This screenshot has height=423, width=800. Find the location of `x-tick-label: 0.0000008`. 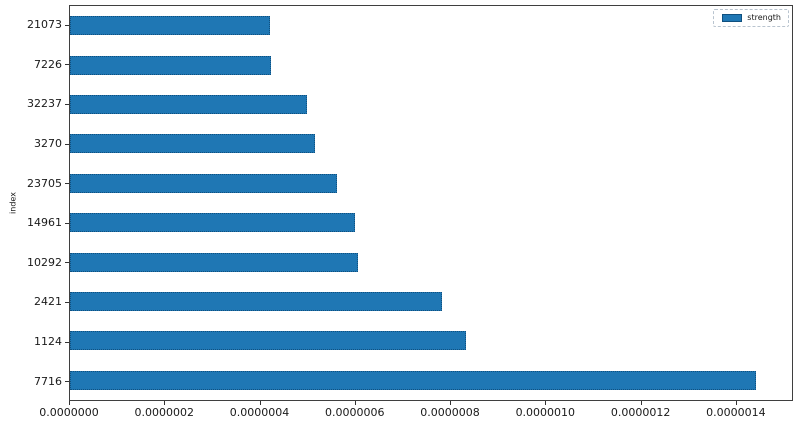

x-tick-label: 0.0000008 is located at coordinates (450, 412).